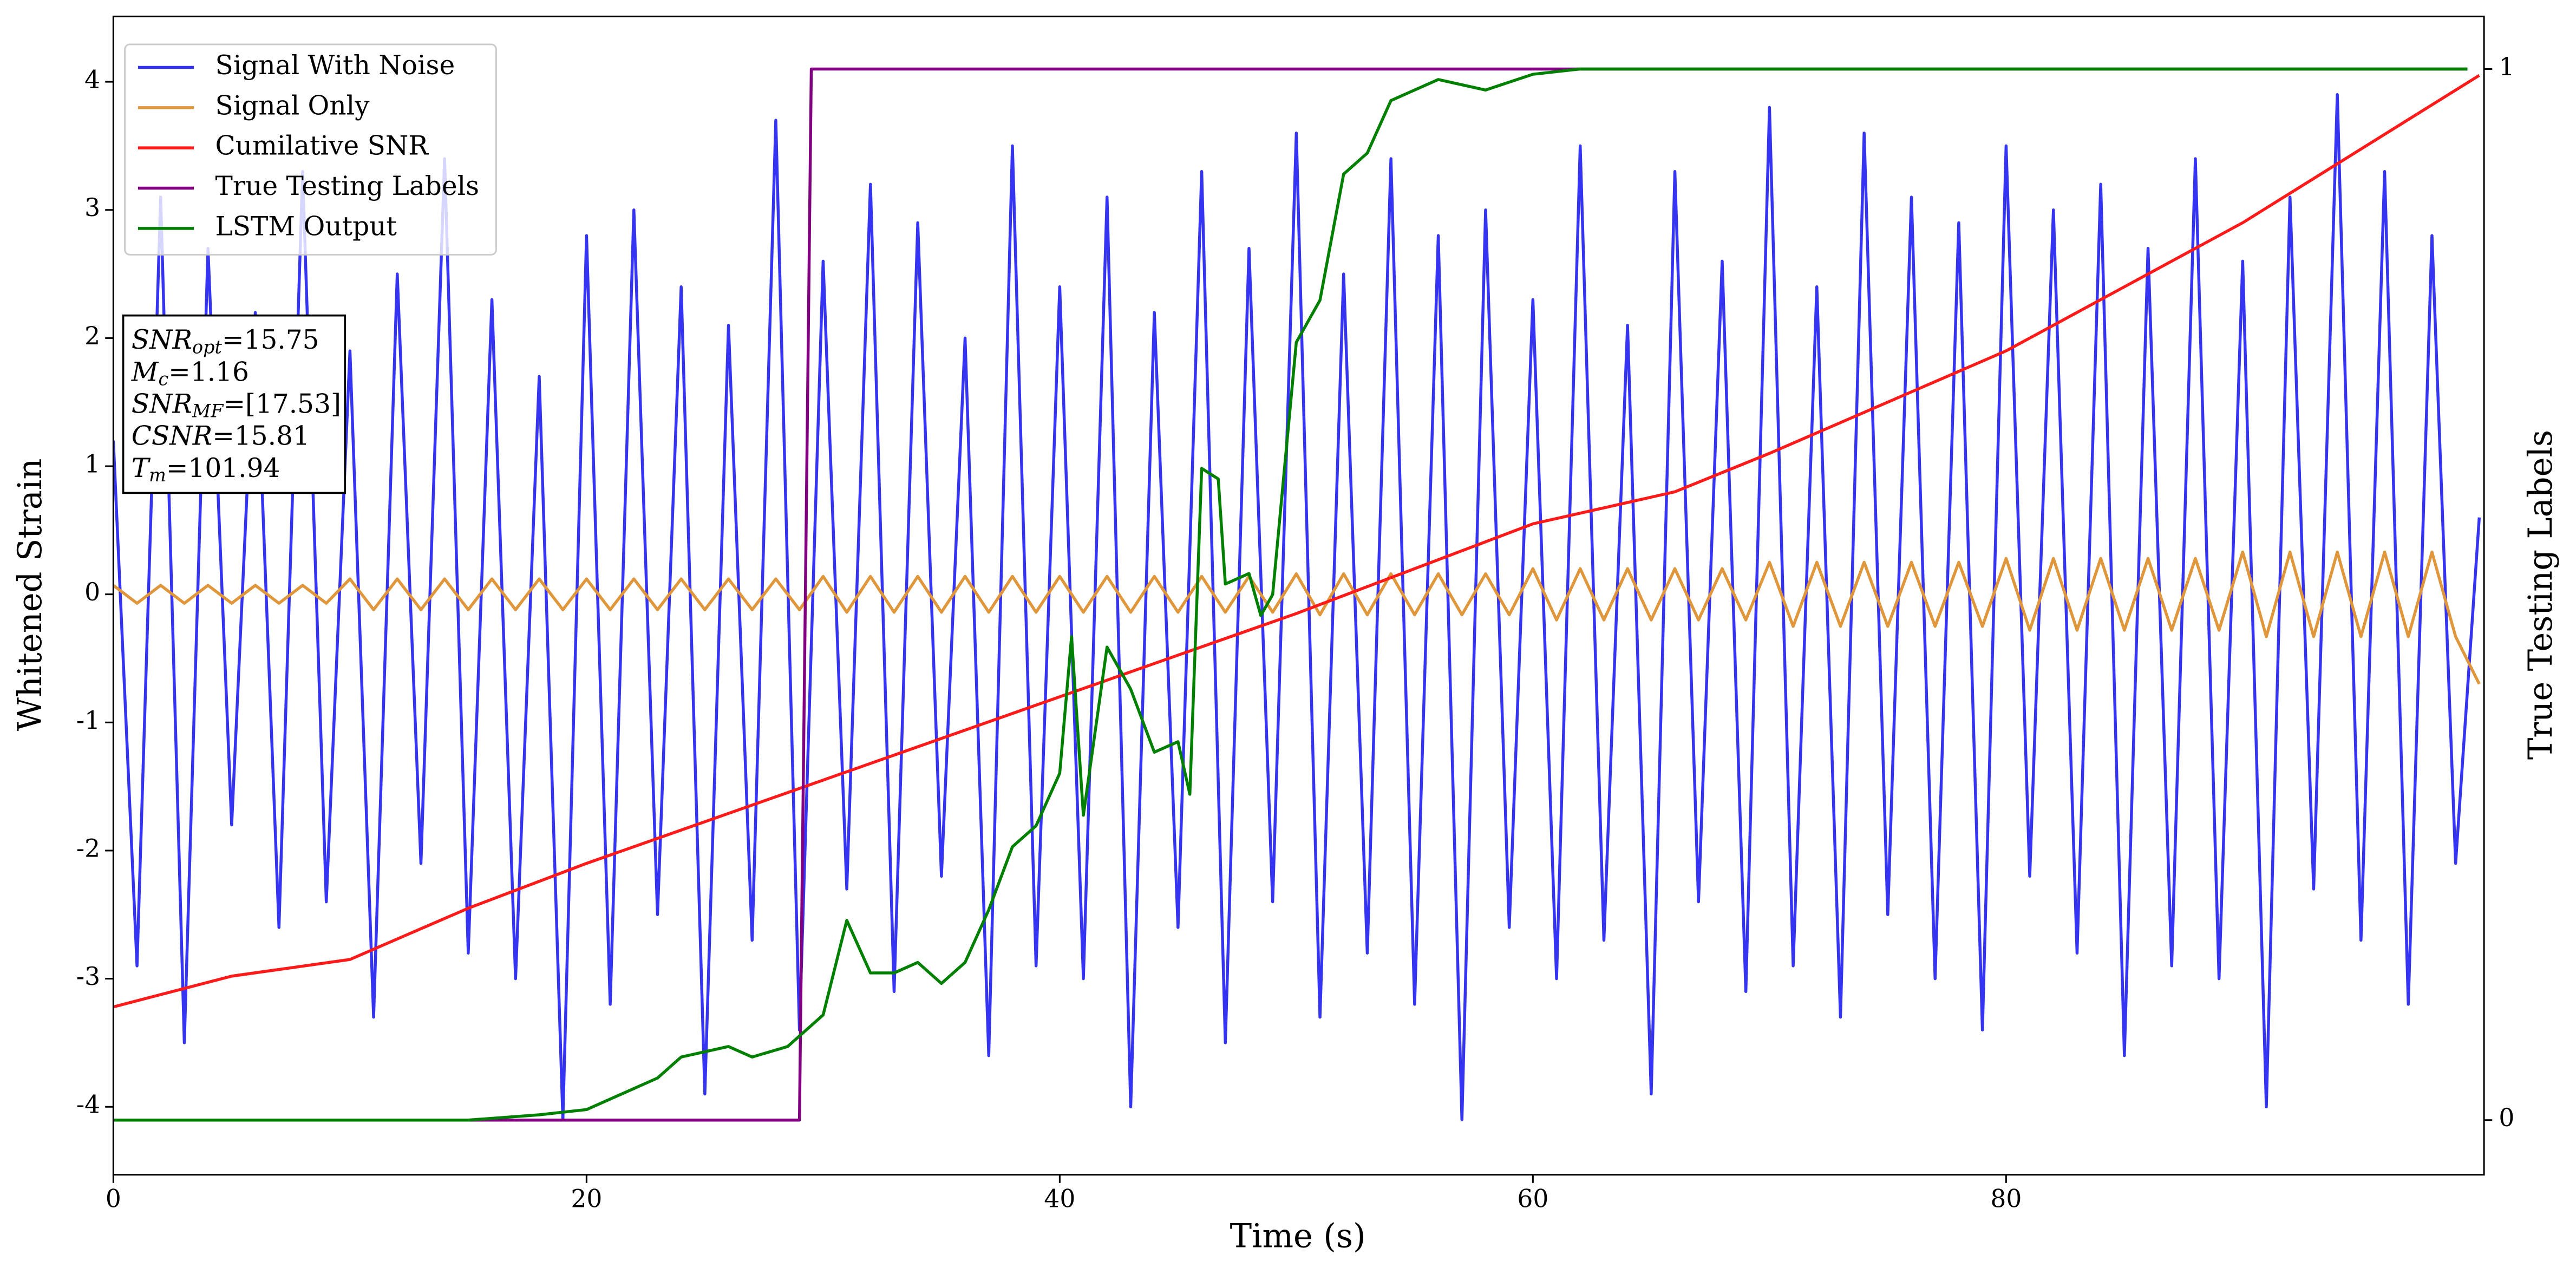 This screenshot has width=2576, height=1274. Describe the element at coordinates (88, 848) in the screenshot. I see `y-tick-label: -2` at that location.